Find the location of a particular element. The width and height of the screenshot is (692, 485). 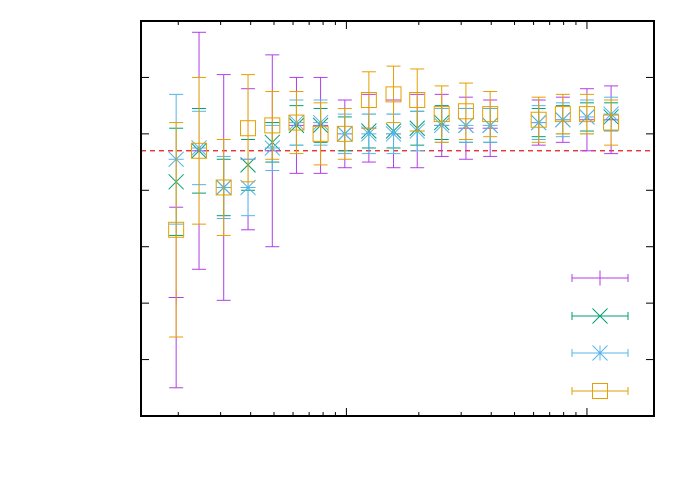

x-marker-b is located at coordinates (600, 316).